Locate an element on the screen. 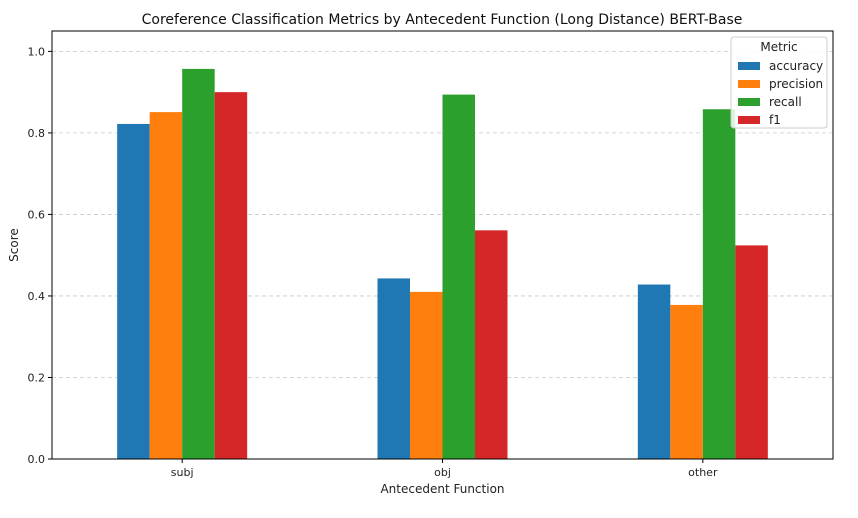 This screenshot has height=518, width=858. legend-title: Metric is located at coordinates (778, 47).